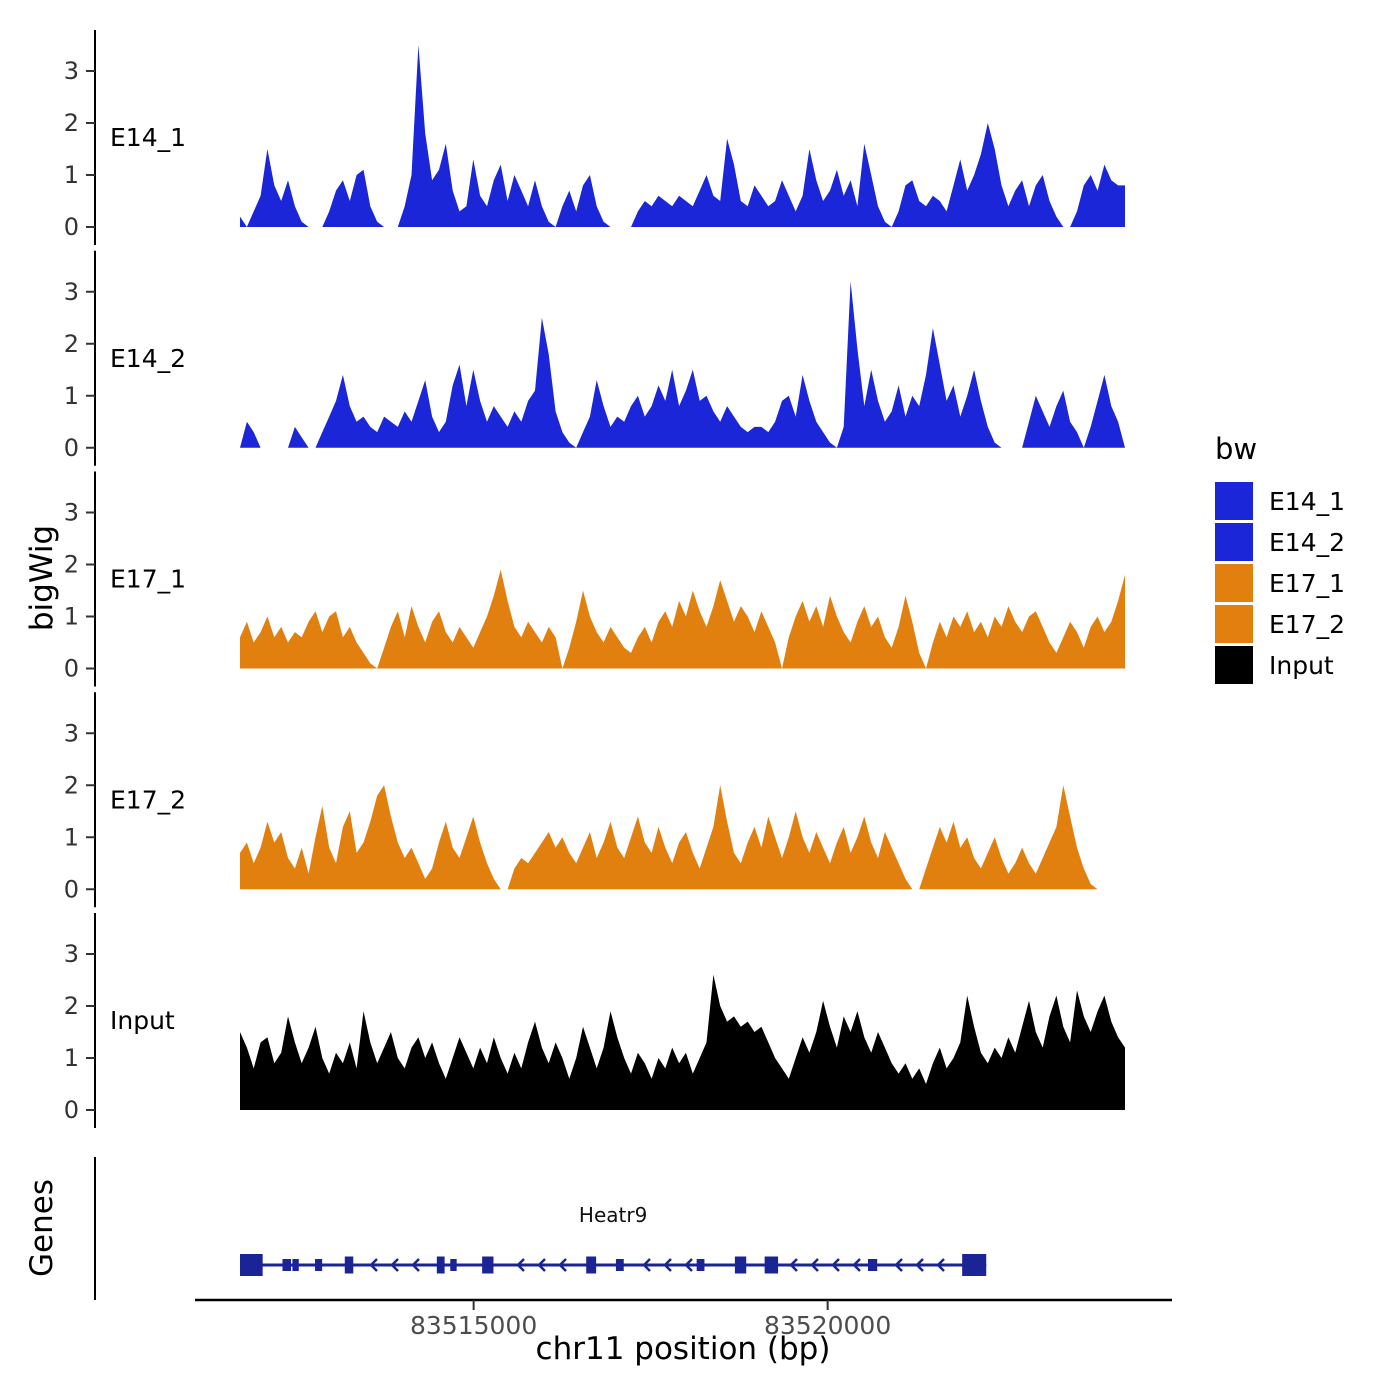 The height and width of the screenshot is (1400, 1400). Describe the element at coordinates (683, 1349) in the screenshot. I see `x-axis-title: chr11 position (bp)` at that location.